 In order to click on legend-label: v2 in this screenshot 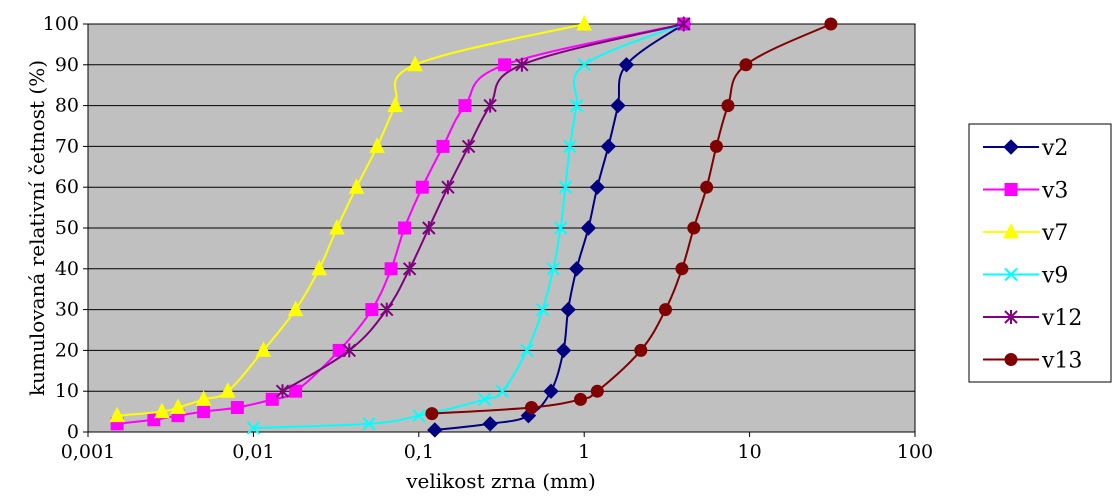, I will do `click(1054, 148)`.